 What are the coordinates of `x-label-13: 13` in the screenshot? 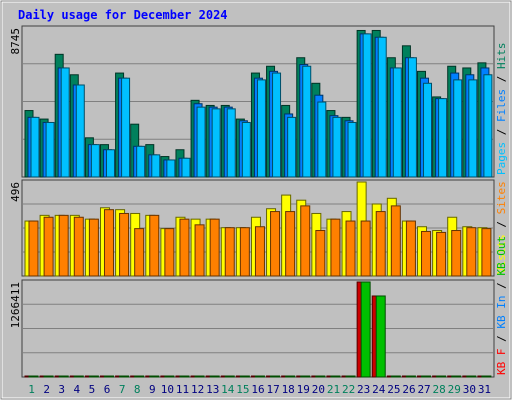 It's located at (212, 389).